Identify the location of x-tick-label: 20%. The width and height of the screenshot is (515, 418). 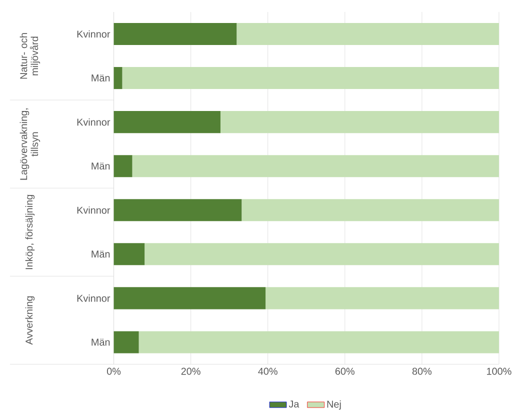
(190, 371).